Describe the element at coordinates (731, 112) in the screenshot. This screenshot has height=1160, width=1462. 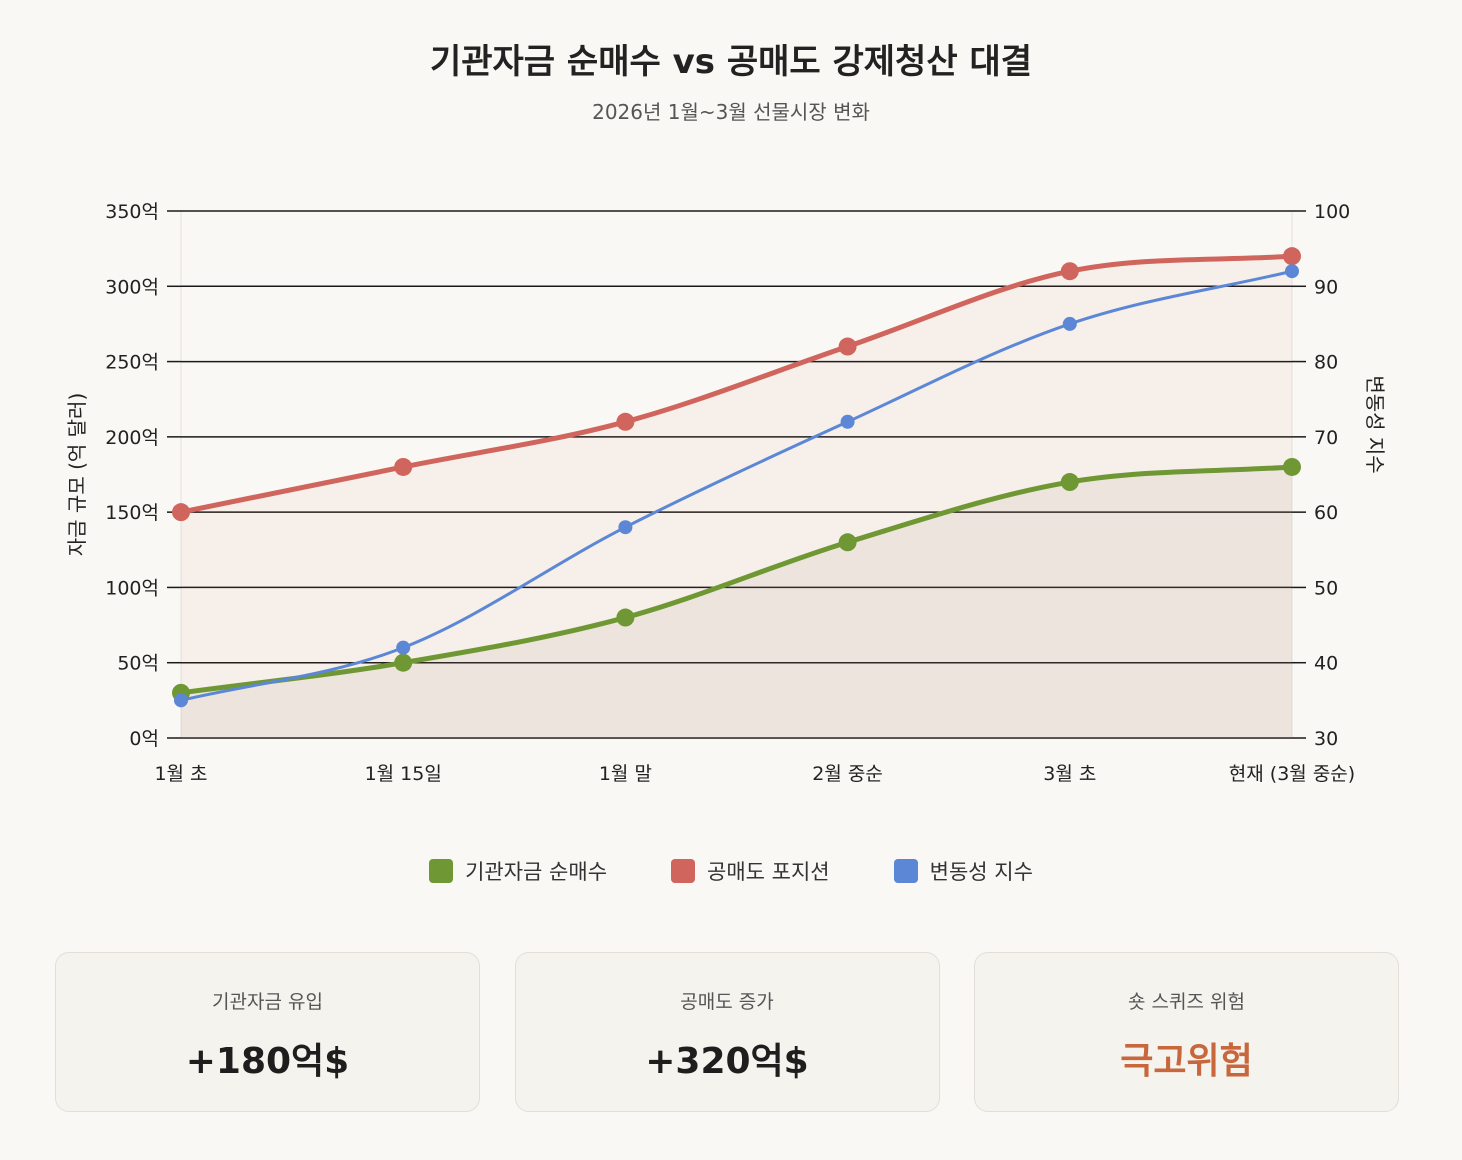
I see `chart-subtitle: 2026년 1월~3월 선물시장 변화` at that location.